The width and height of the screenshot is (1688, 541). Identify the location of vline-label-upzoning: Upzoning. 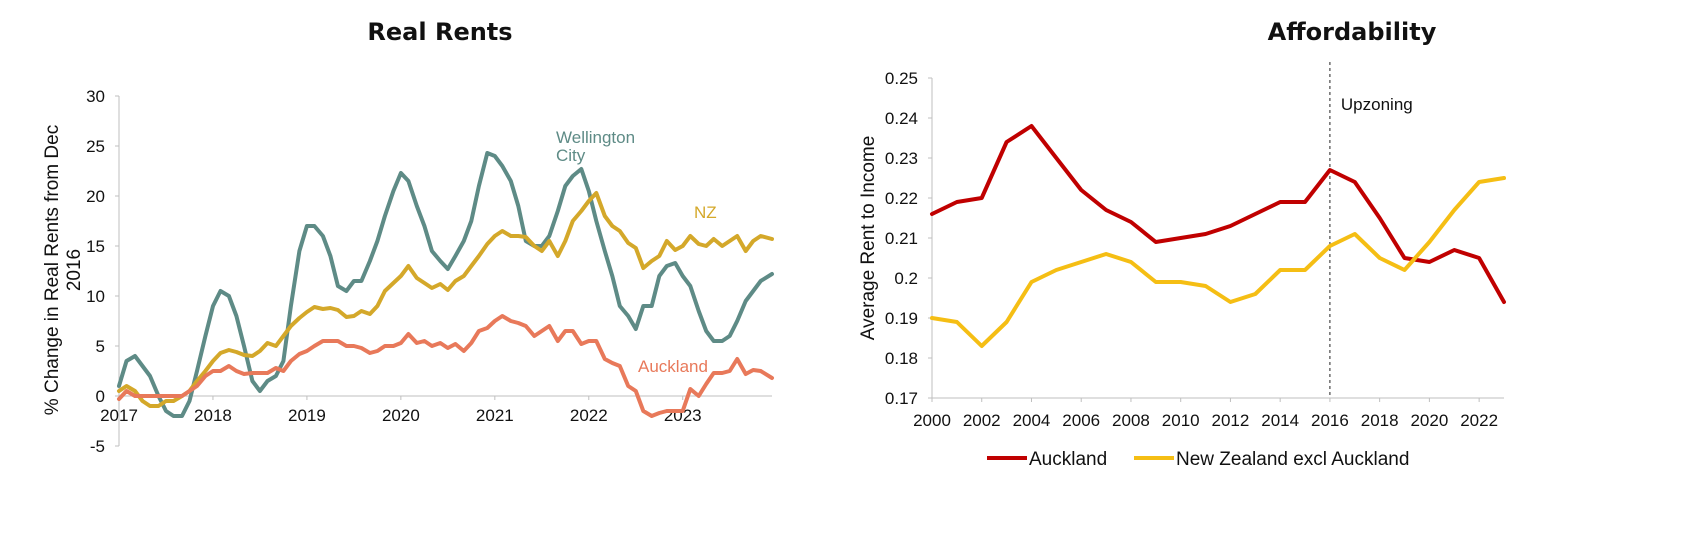
(1377, 104).